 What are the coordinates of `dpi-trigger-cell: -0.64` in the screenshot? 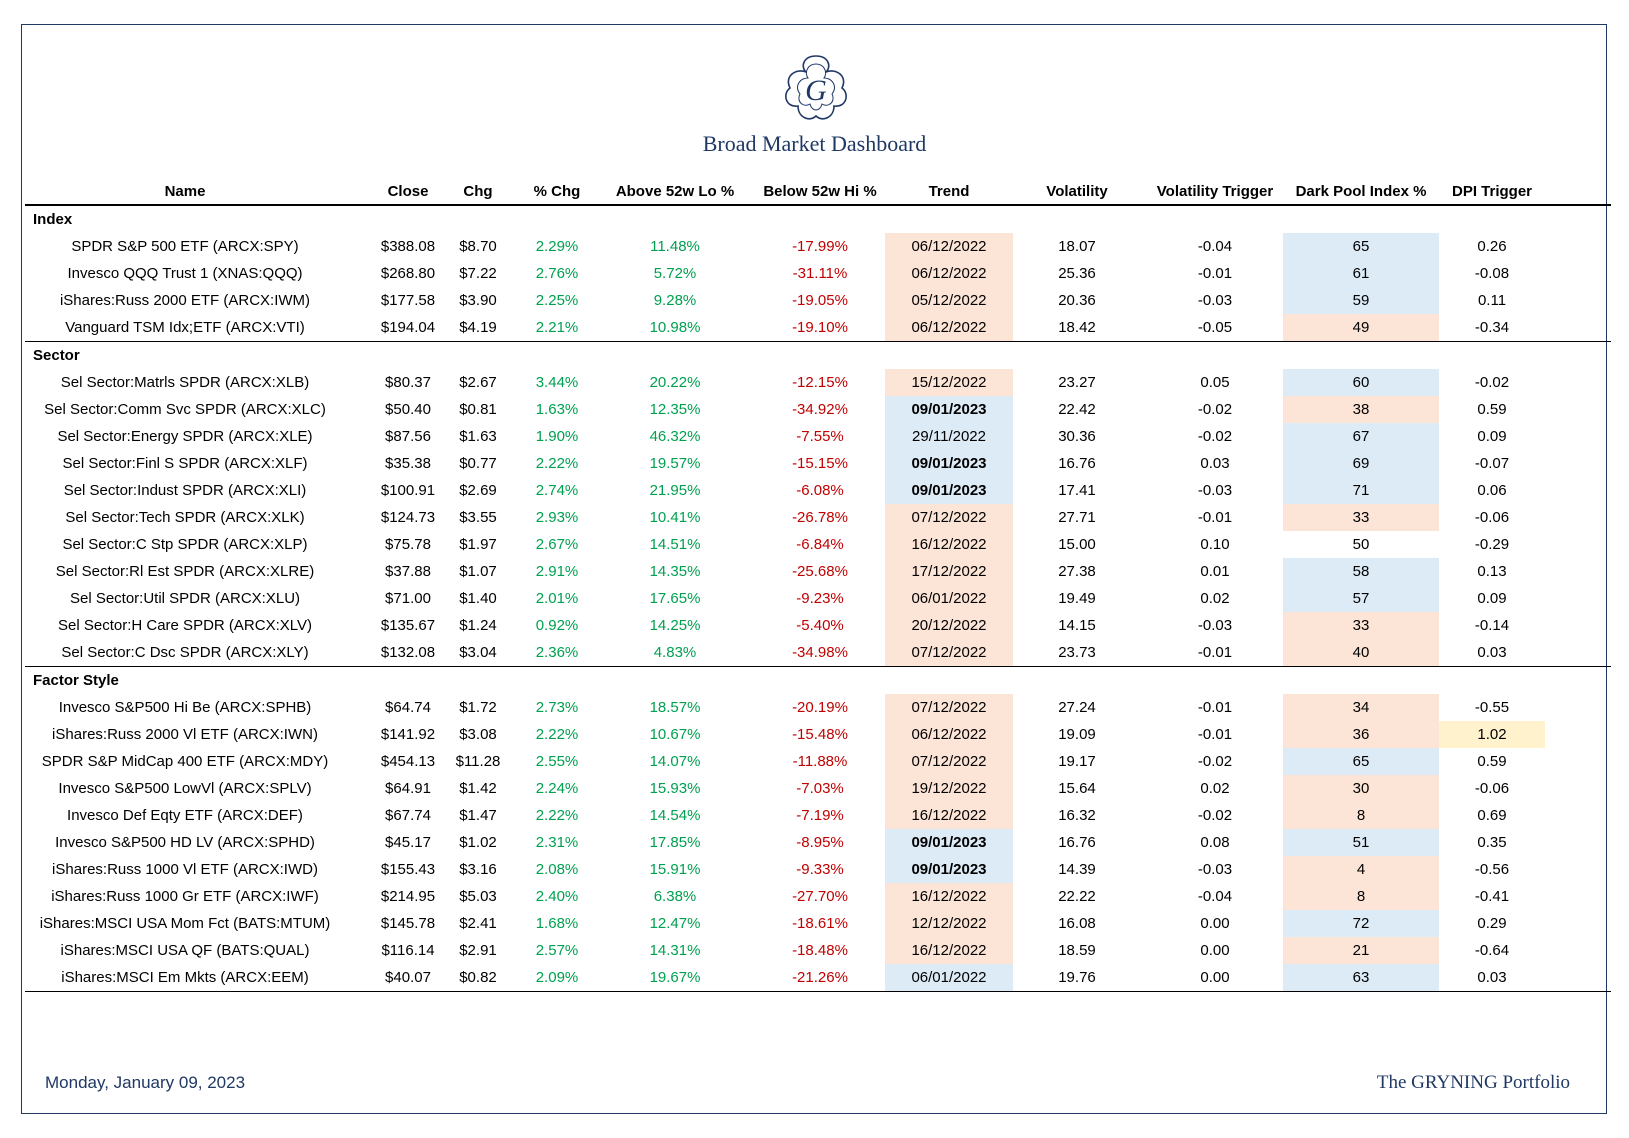 It's located at (1492, 950).